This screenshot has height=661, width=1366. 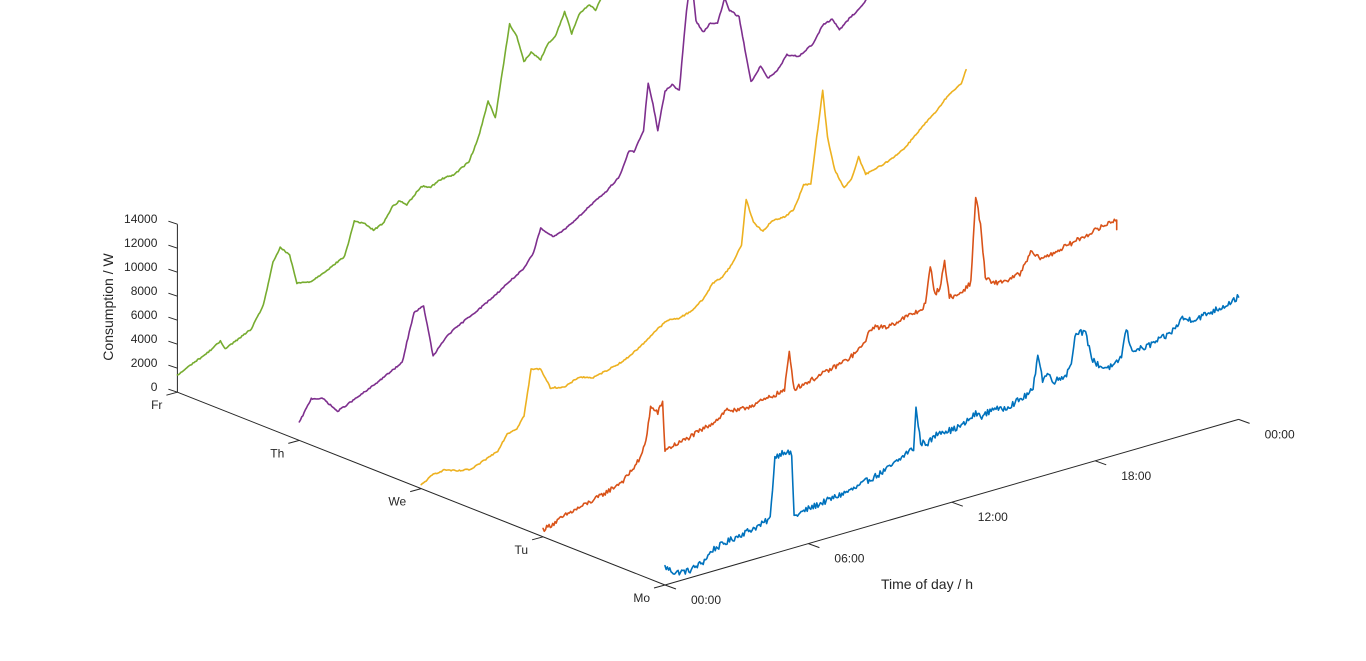 What do you see at coordinates (849, 559) in the screenshot?
I see `time-tick-label: 06:00` at bounding box center [849, 559].